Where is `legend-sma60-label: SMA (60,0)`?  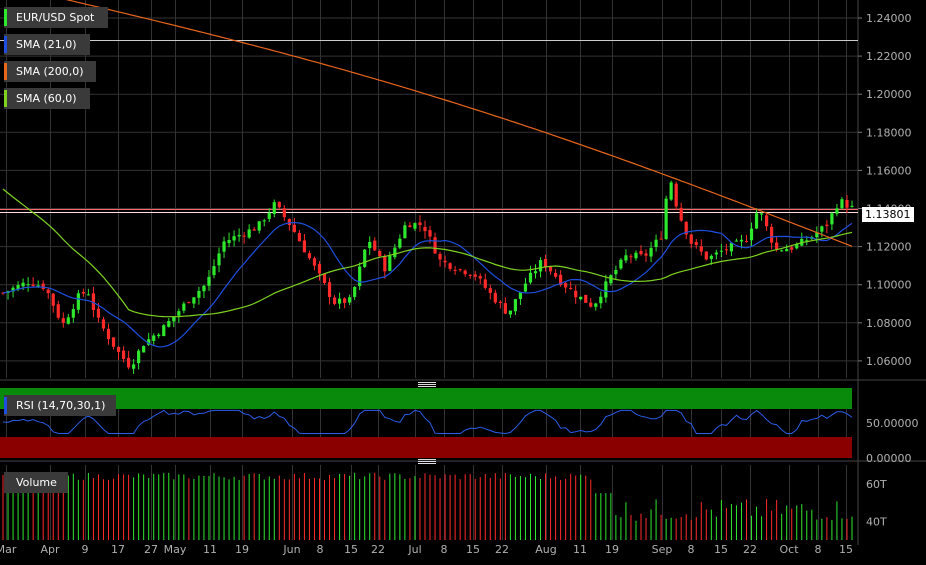 legend-sma60-label: SMA (60,0) is located at coordinates (46, 98).